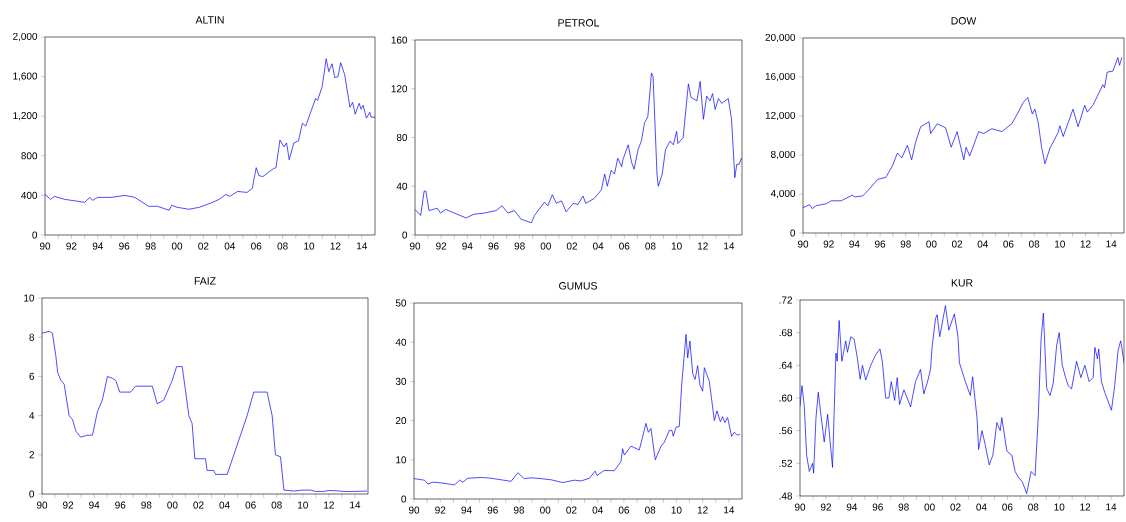  What do you see at coordinates (29, 156) in the screenshot?
I see `y-tick-label: 800` at bounding box center [29, 156].